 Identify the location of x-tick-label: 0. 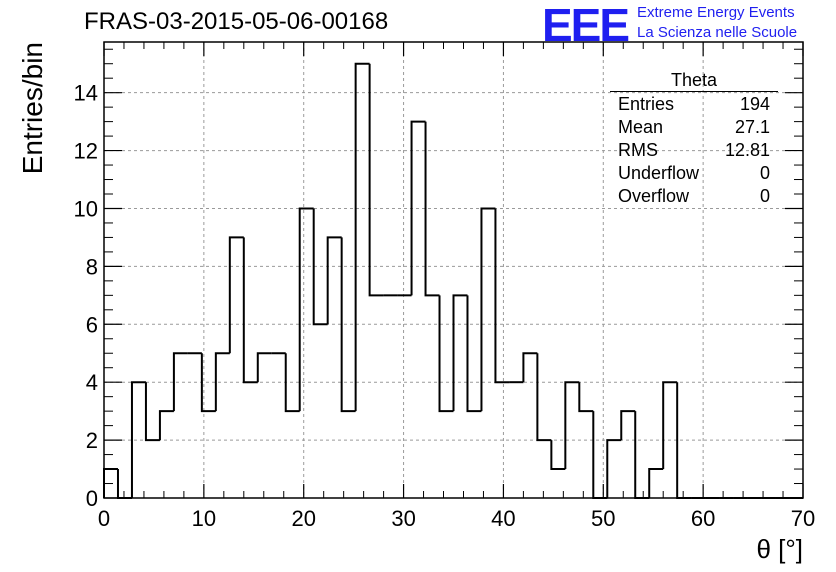
(104, 518).